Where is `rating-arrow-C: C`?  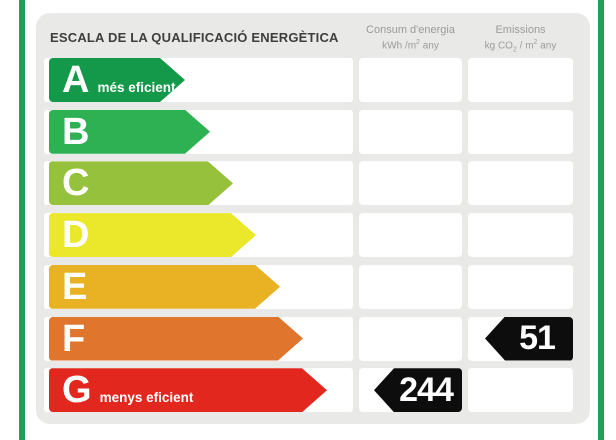 rating-arrow-C: C is located at coordinates (141, 183).